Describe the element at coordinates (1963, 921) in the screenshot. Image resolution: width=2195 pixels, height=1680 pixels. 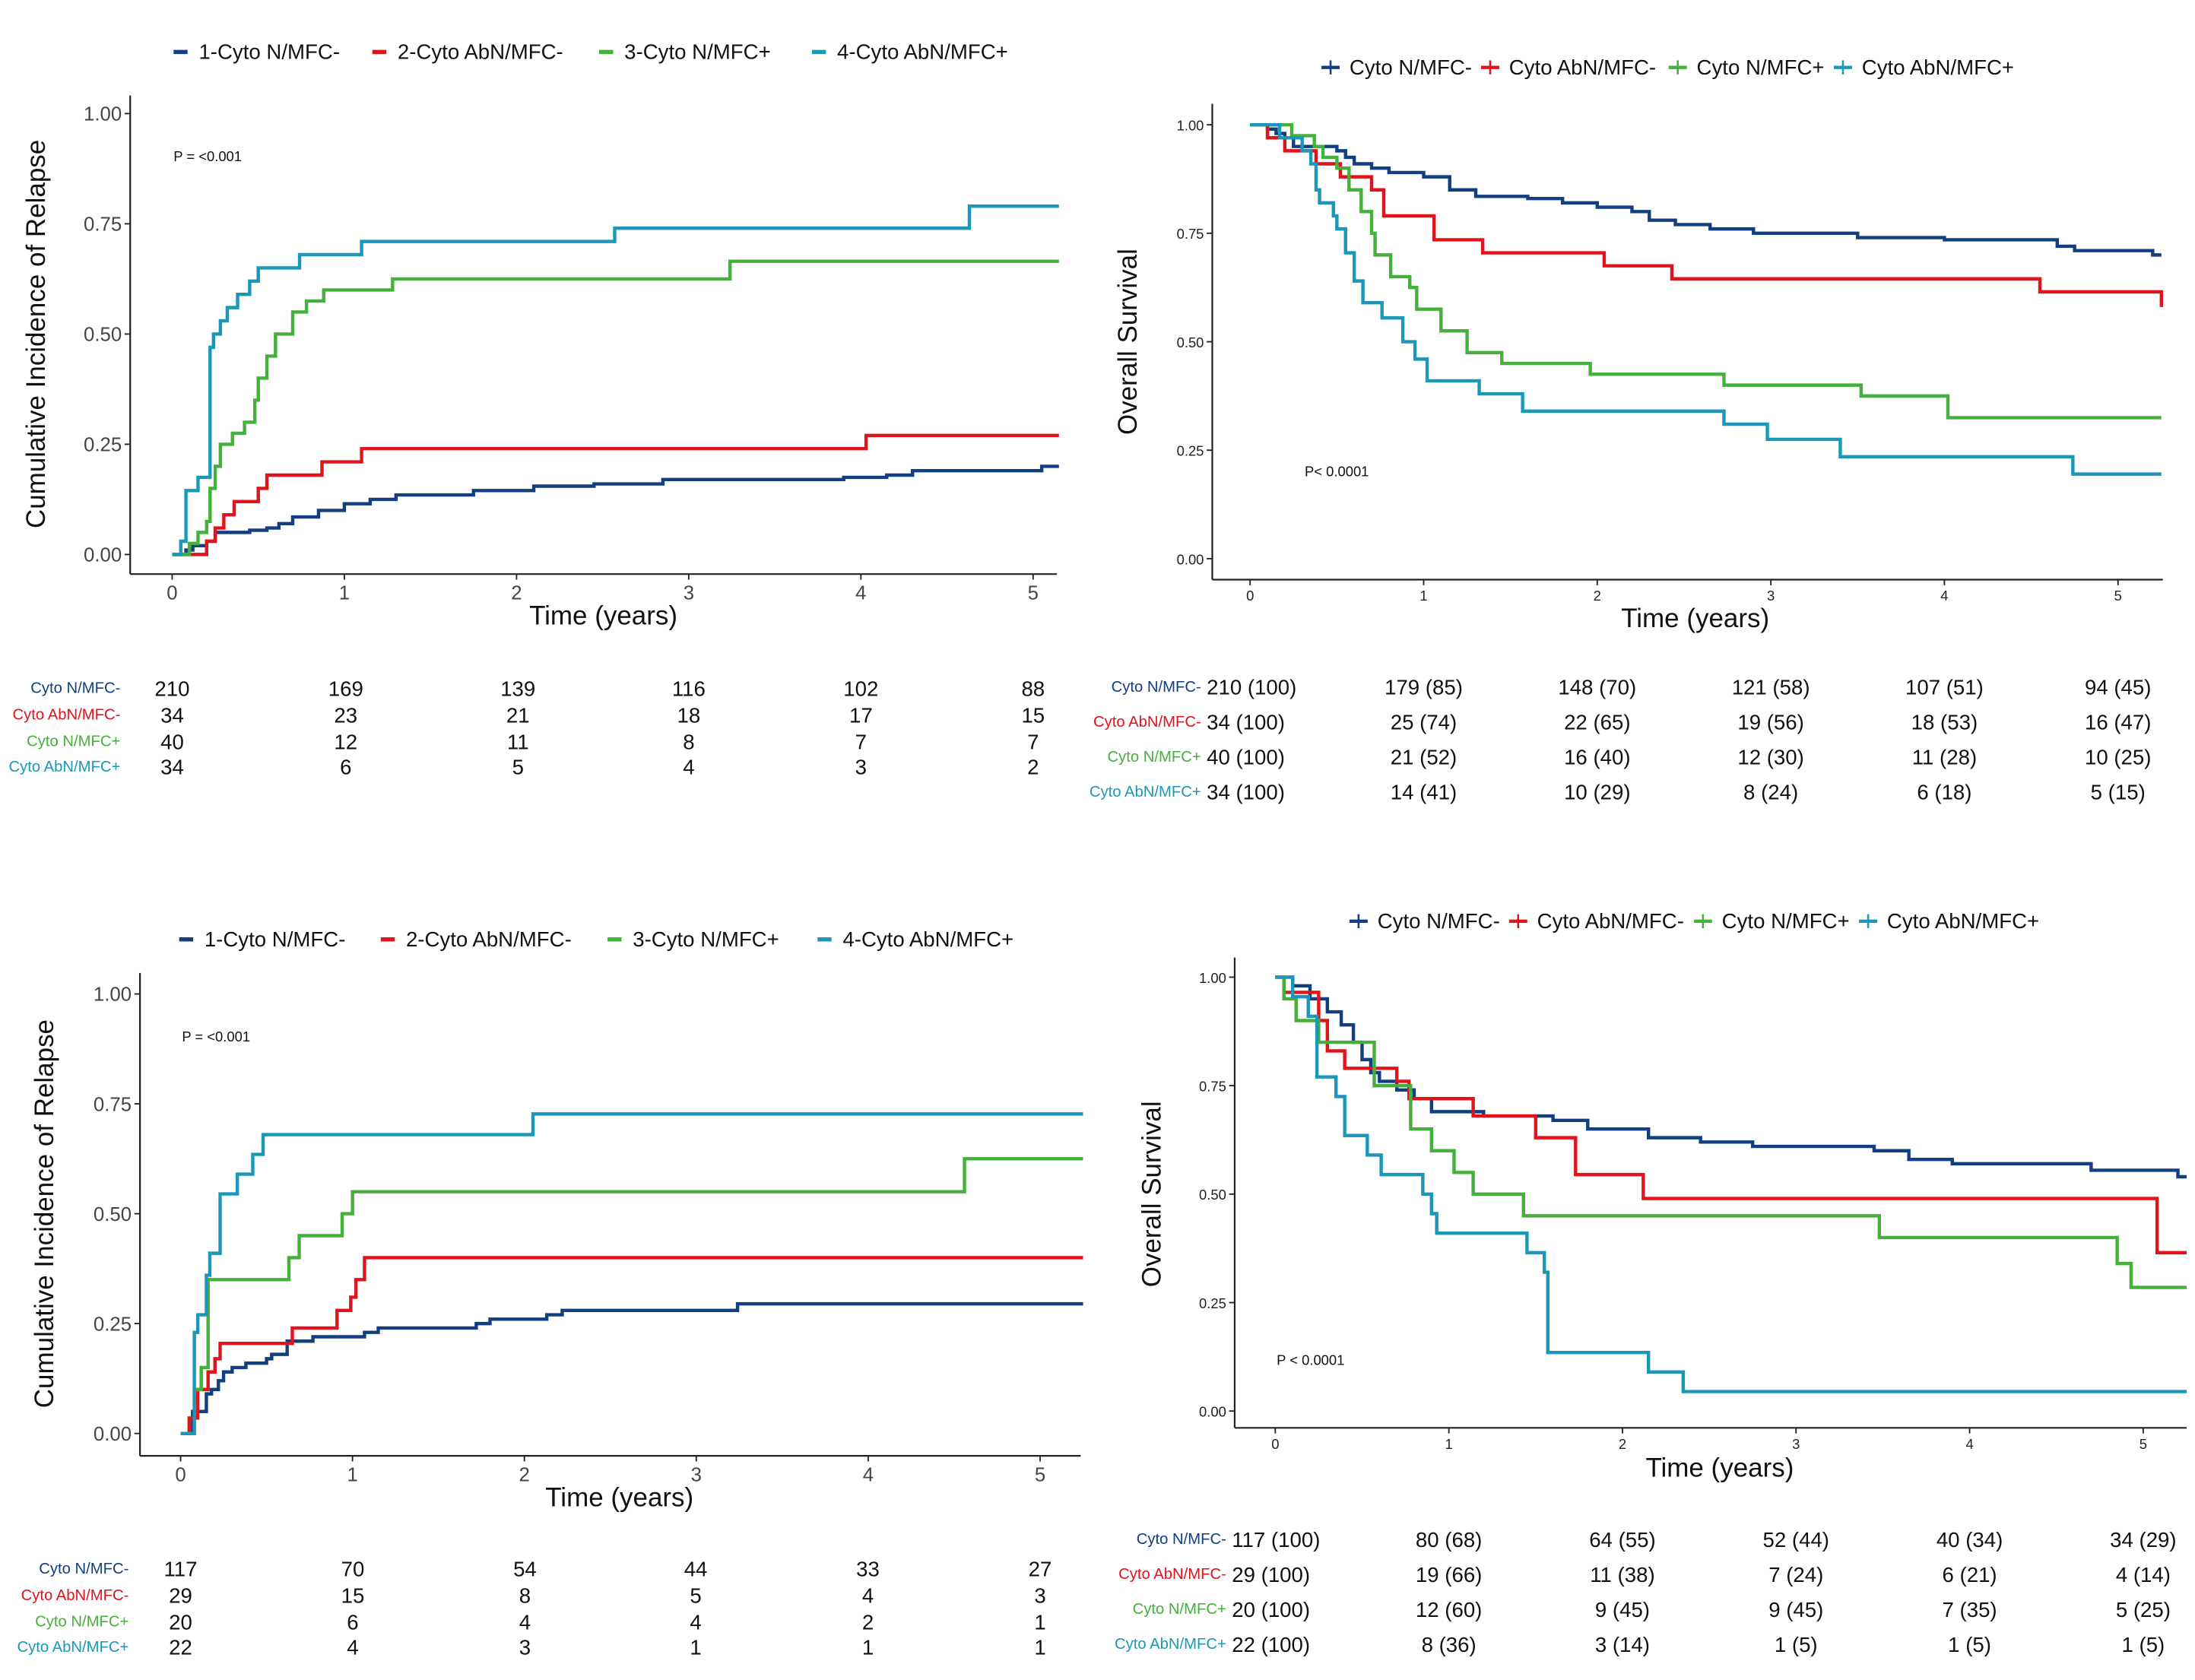
I see `legend-label: Cyto AbN/MFC+` at that location.